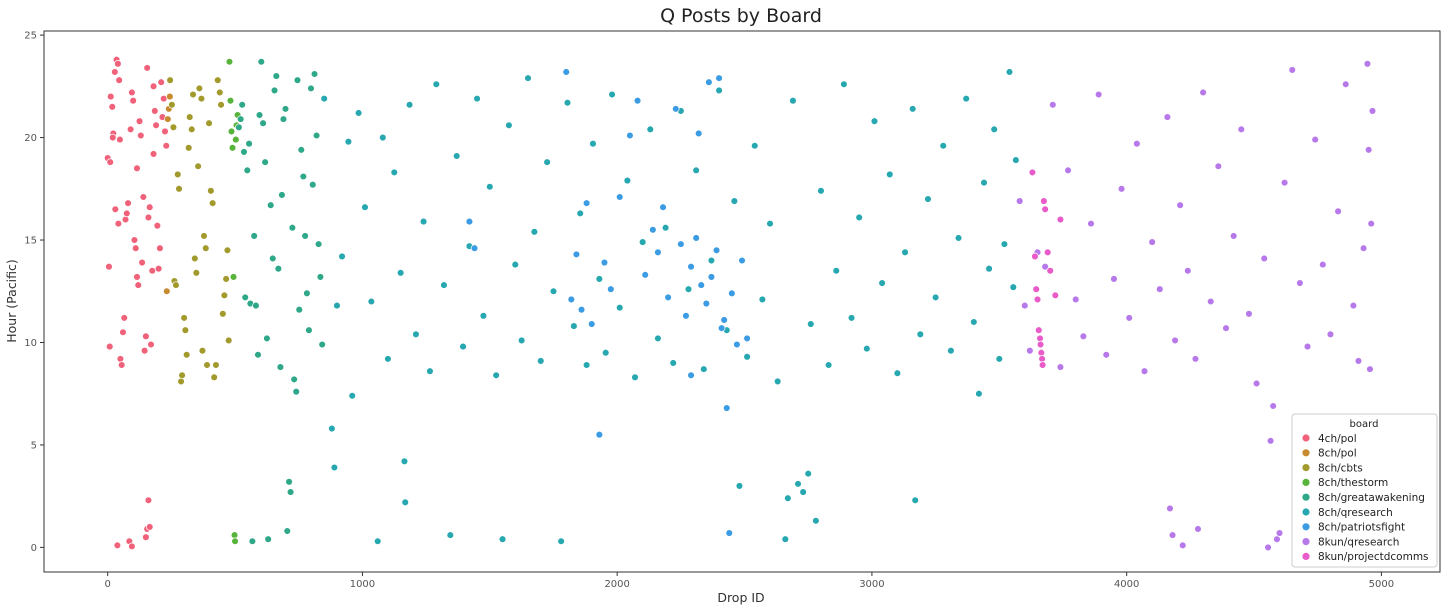 The width and height of the screenshot is (1446, 613). What do you see at coordinates (1337, 454) in the screenshot?
I see `legend-label: 8ch/pol` at bounding box center [1337, 454].